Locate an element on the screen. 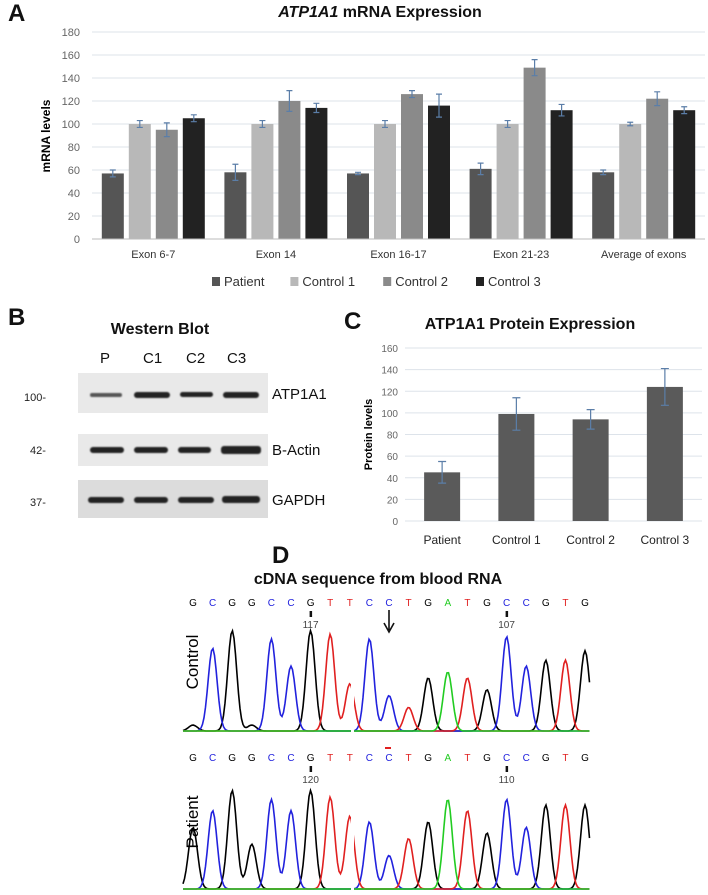  chart-a-title-gene: ATP1A1 is located at coordinates (308, 12).